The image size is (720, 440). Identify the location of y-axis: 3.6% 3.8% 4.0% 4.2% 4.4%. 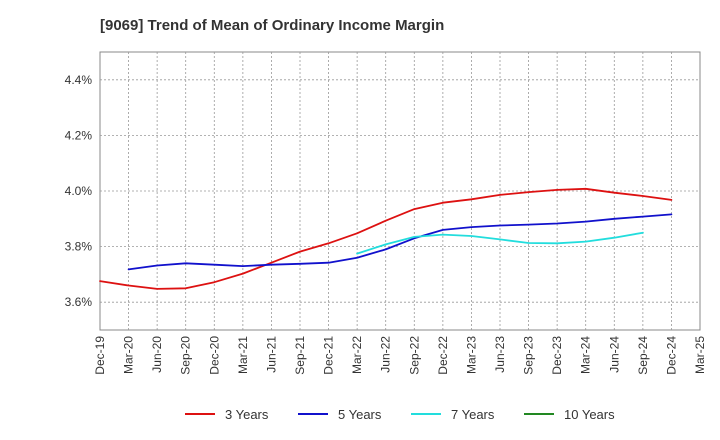
(79, 191).